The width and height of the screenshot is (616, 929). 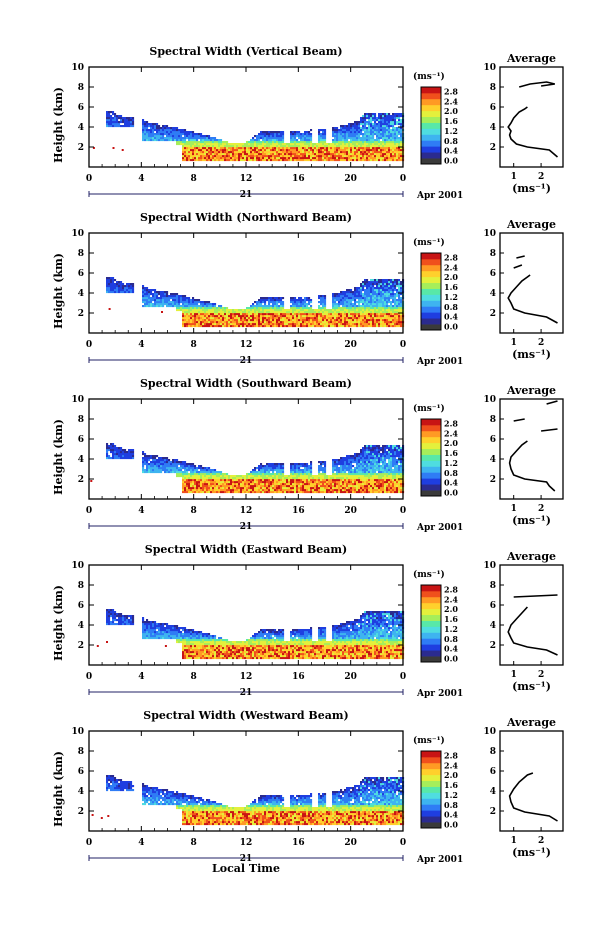 What do you see at coordinates (298, 179) in the screenshot?
I see `x-tick-label: 16` at bounding box center [298, 179].